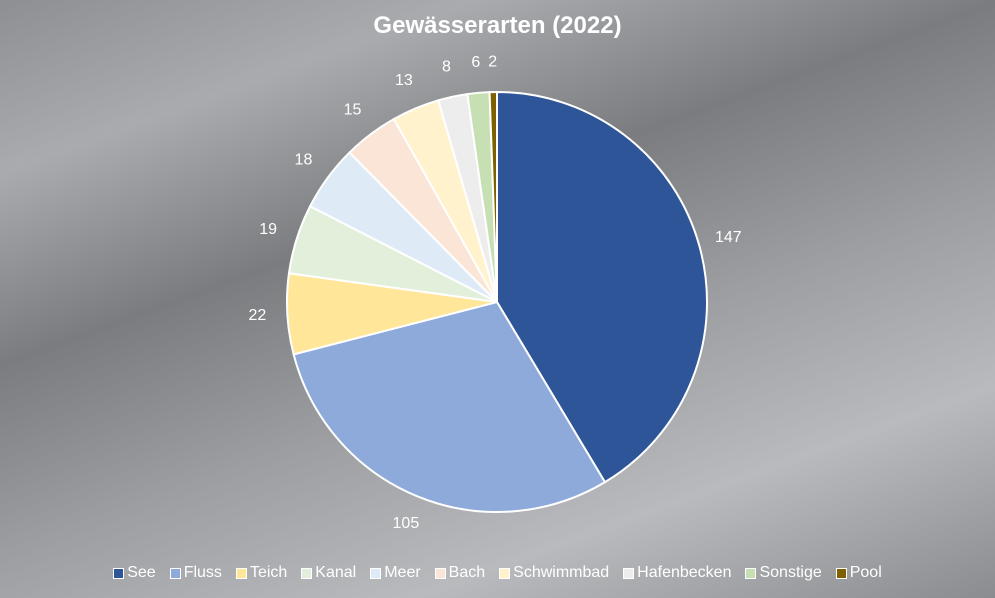  What do you see at coordinates (268, 229) in the screenshot?
I see `data-label-kanal: 19` at bounding box center [268, 229].